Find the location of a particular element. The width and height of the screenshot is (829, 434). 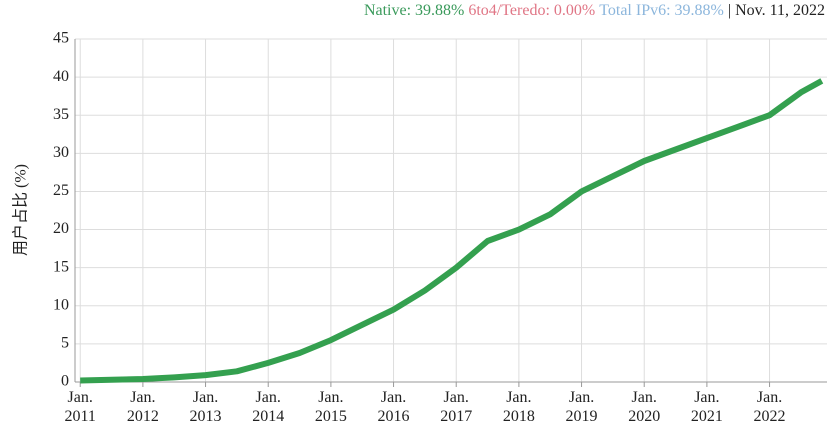

x-tick-label: Jan. 2022 is located at coordinates (769, 407).